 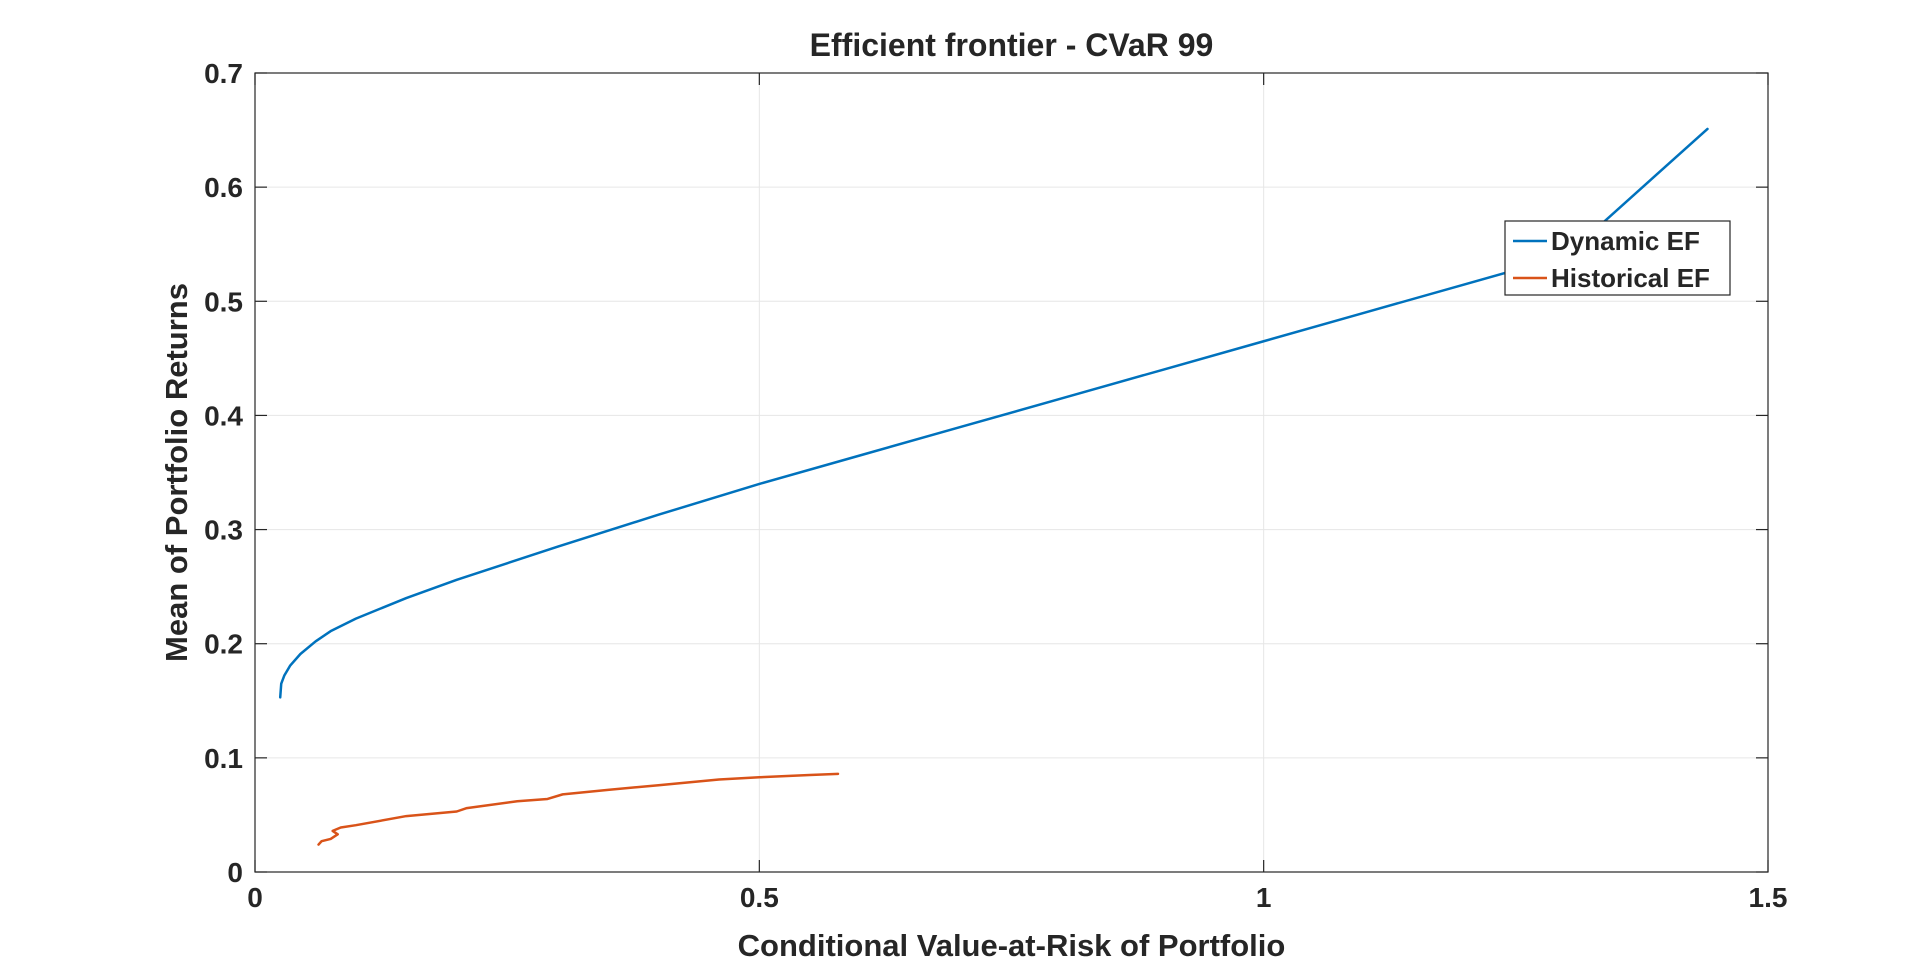 I want to click on legend: Dynamic EF Historical EF, so click(x=1617, y=258).